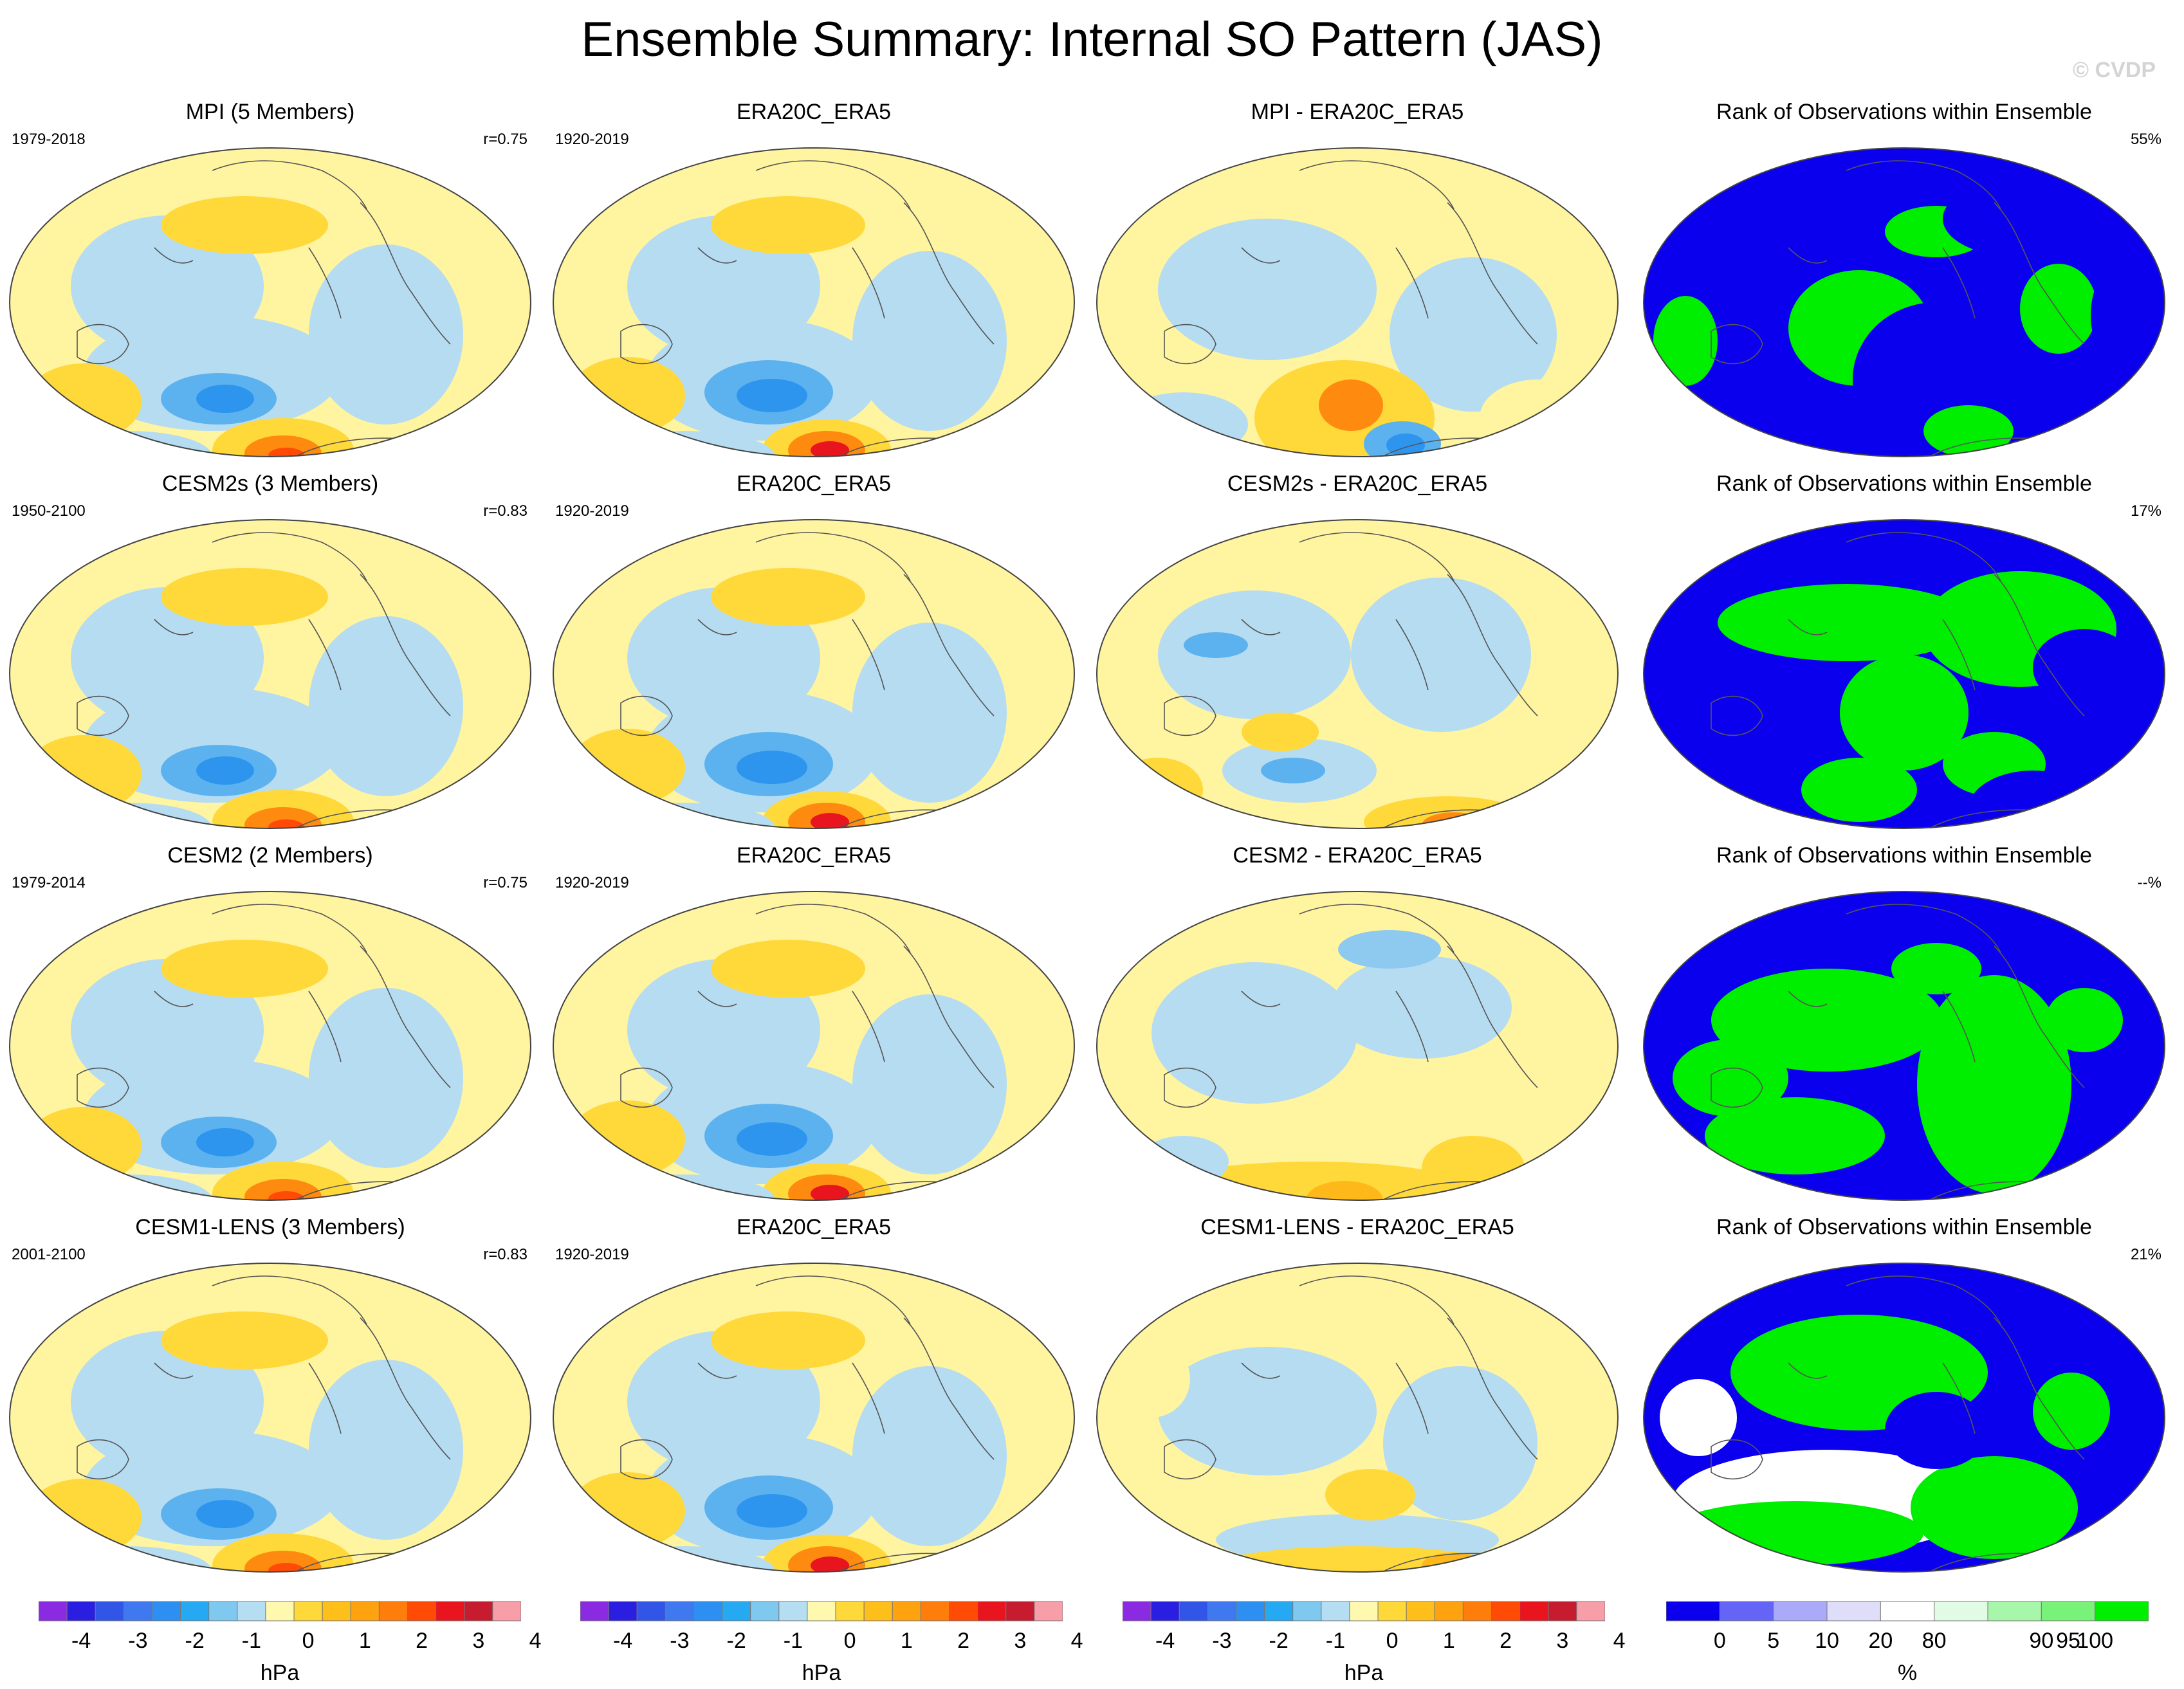 The height and width of the screenshot is (1689, 2184). What do you see at coordinates (1358, 856) in the screenshot?
I see `panel-title: CESM2 - ERA20C_ERA5` at bounding box center [1358, 856].